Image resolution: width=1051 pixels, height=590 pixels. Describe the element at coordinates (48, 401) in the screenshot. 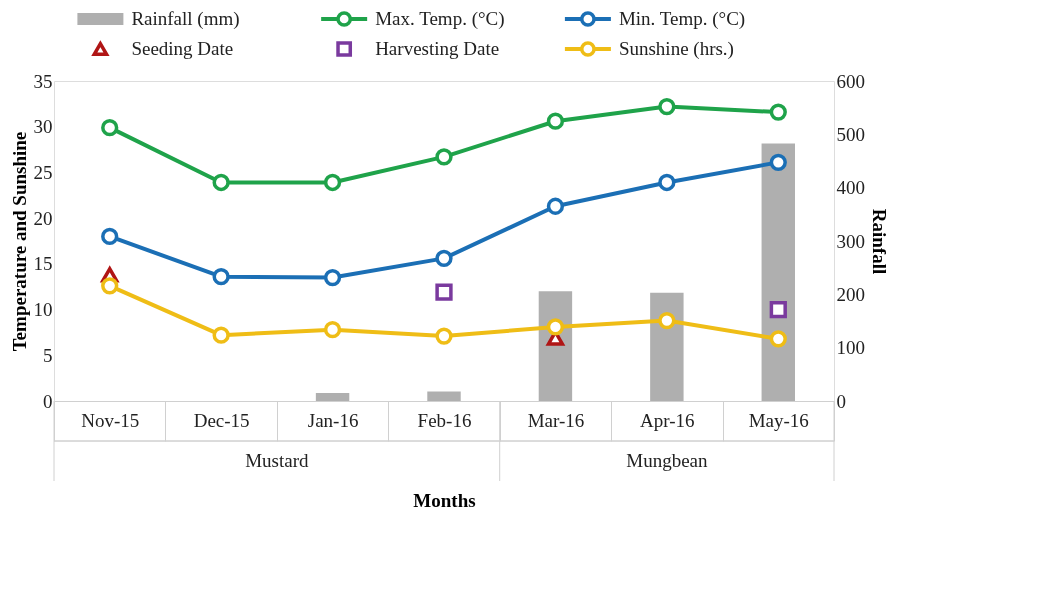

I see `y-tick-label: 0` at that location.